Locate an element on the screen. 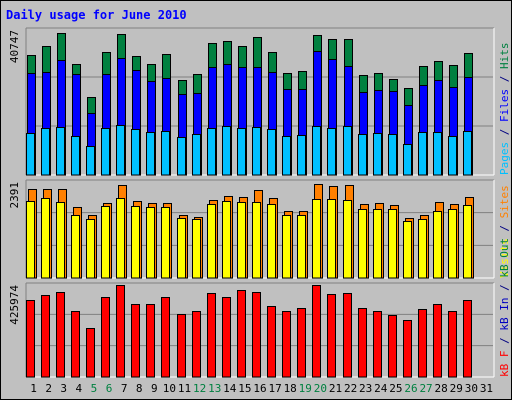 The image size is (512, 405). x-tick-label-day-9: 9 is located at coordinates (154, 388).